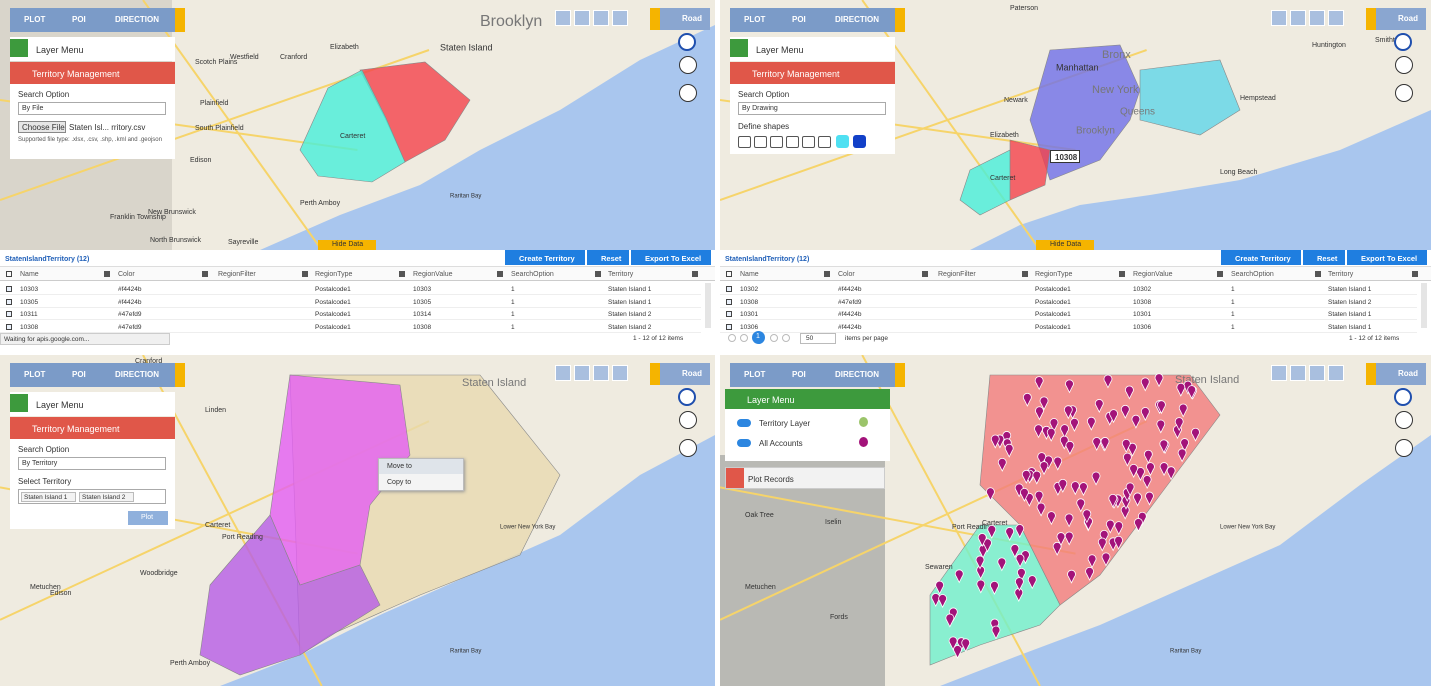 This screenshot has width=1431, height=686. Describe the element at coordinates (421, 482) in the screenshot. I see `context-item: Copy to` at that location.